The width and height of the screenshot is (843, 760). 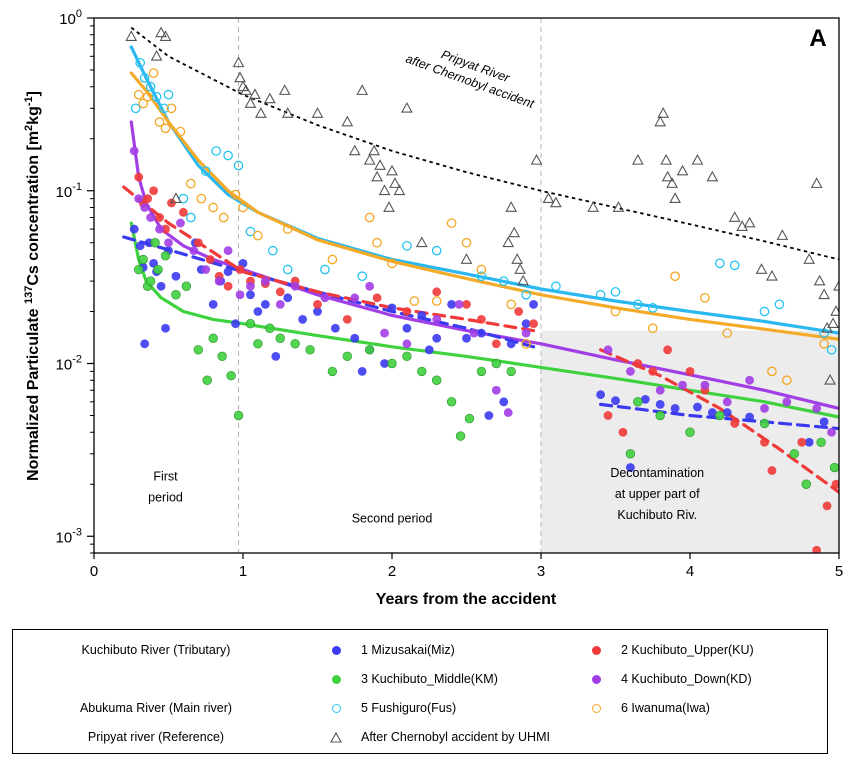 I want to click on legend-item-label: After Chernobyl accident by UHMI, so click(x=455, y=737).